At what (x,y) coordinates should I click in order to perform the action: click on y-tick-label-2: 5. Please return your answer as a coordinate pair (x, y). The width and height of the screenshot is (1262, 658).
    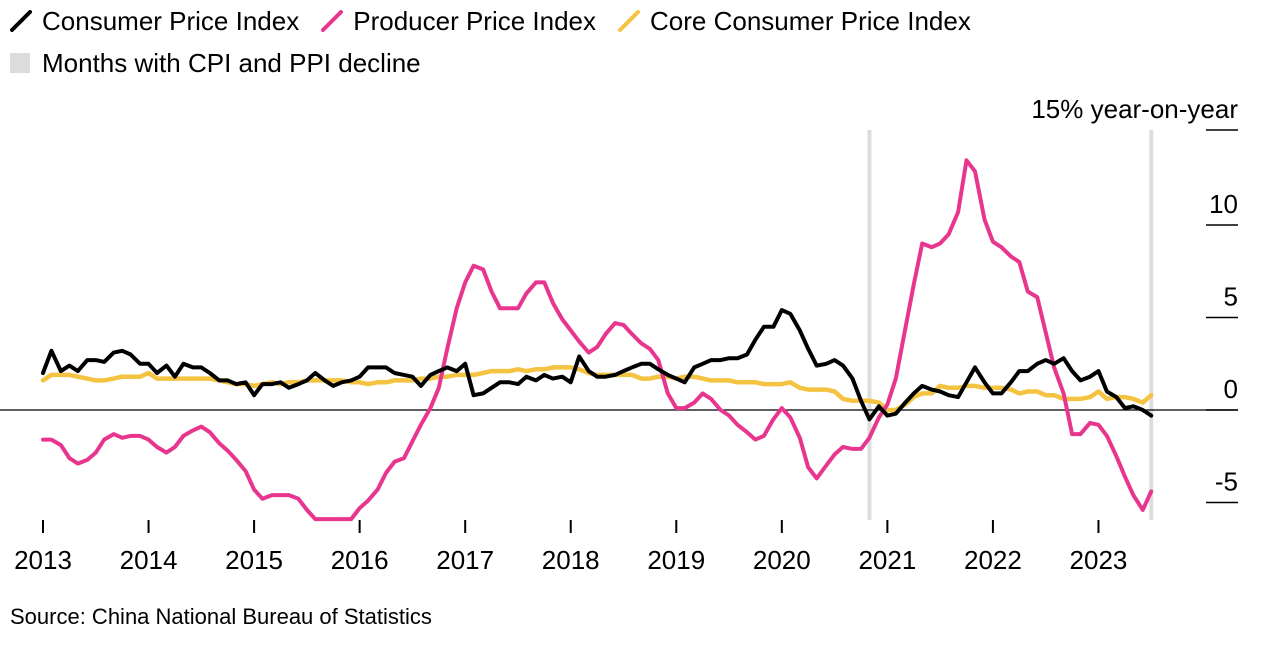
    Looking at the image, I should click on (1231, 297).